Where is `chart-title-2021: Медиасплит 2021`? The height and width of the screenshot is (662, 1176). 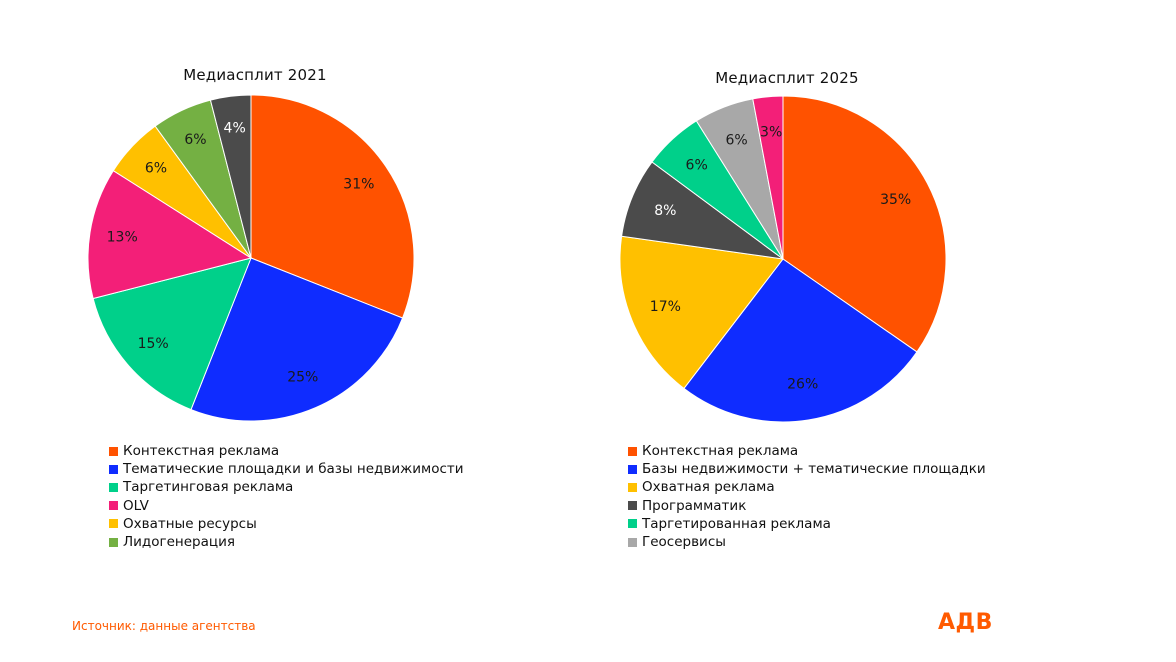
chart-title-2021: Медиасплит 2021 is located at coordinates (255, 75).